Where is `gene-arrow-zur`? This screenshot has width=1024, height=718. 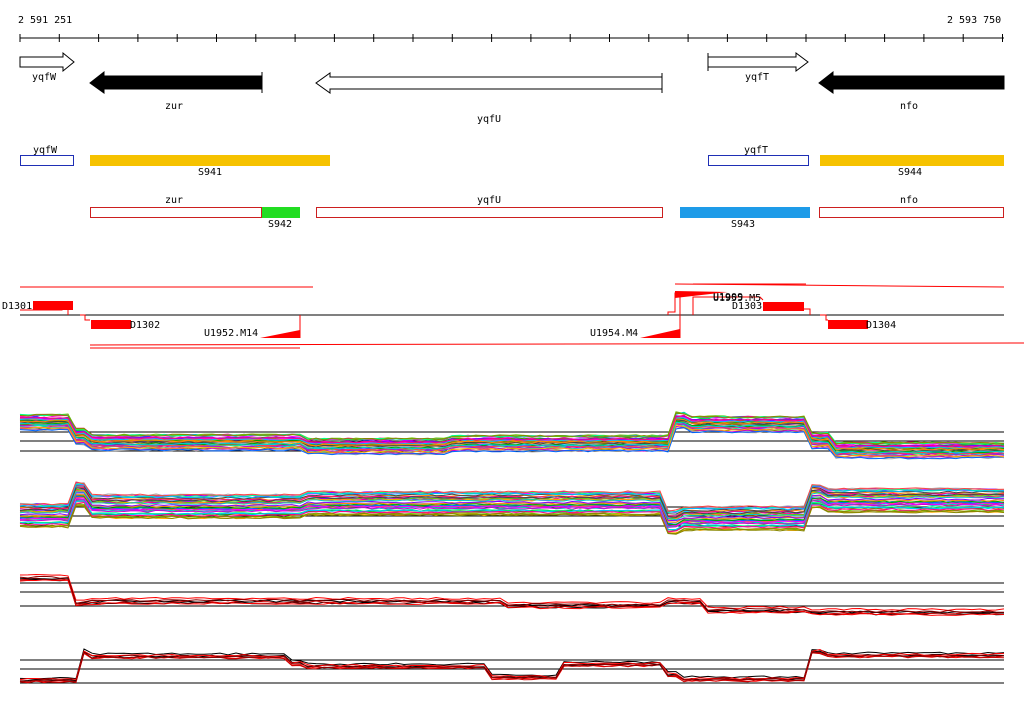
gene-arrow-zur is located at coordinates (176, 82).